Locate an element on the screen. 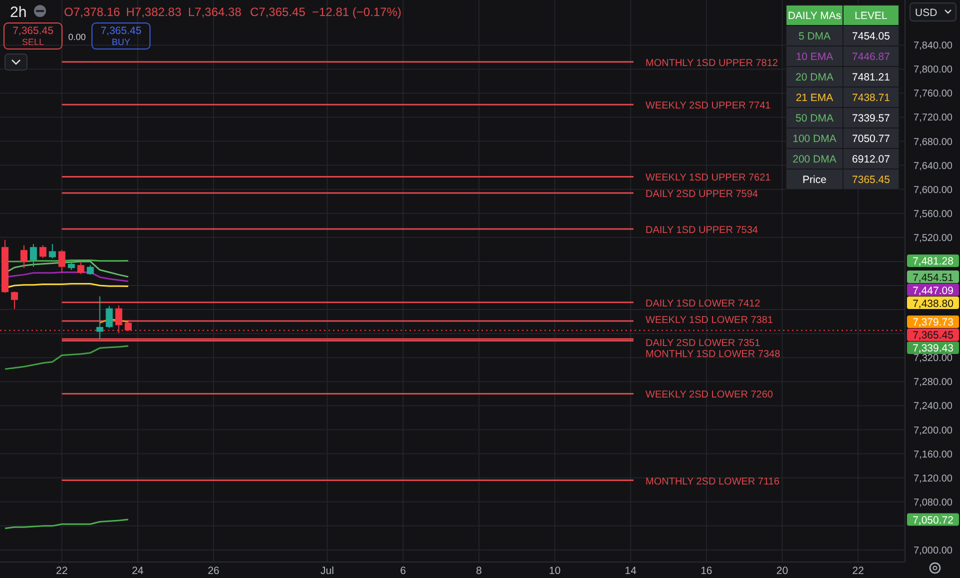 Image resolution: width=960 pixels, height=578 pixels. annotation: −12.81 (−0.17%) is located at coordinates (357, 12).